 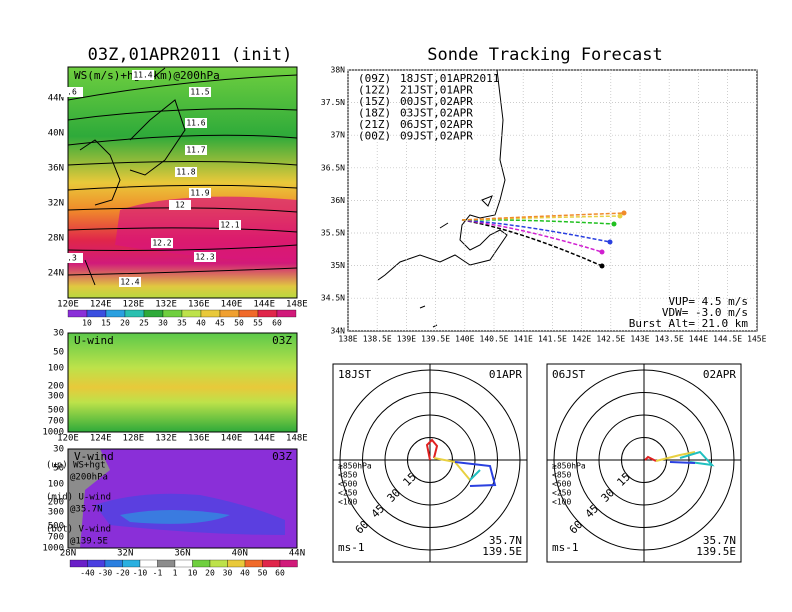 I want to click on colorbar-label: 20, so click(x=125, y=323).